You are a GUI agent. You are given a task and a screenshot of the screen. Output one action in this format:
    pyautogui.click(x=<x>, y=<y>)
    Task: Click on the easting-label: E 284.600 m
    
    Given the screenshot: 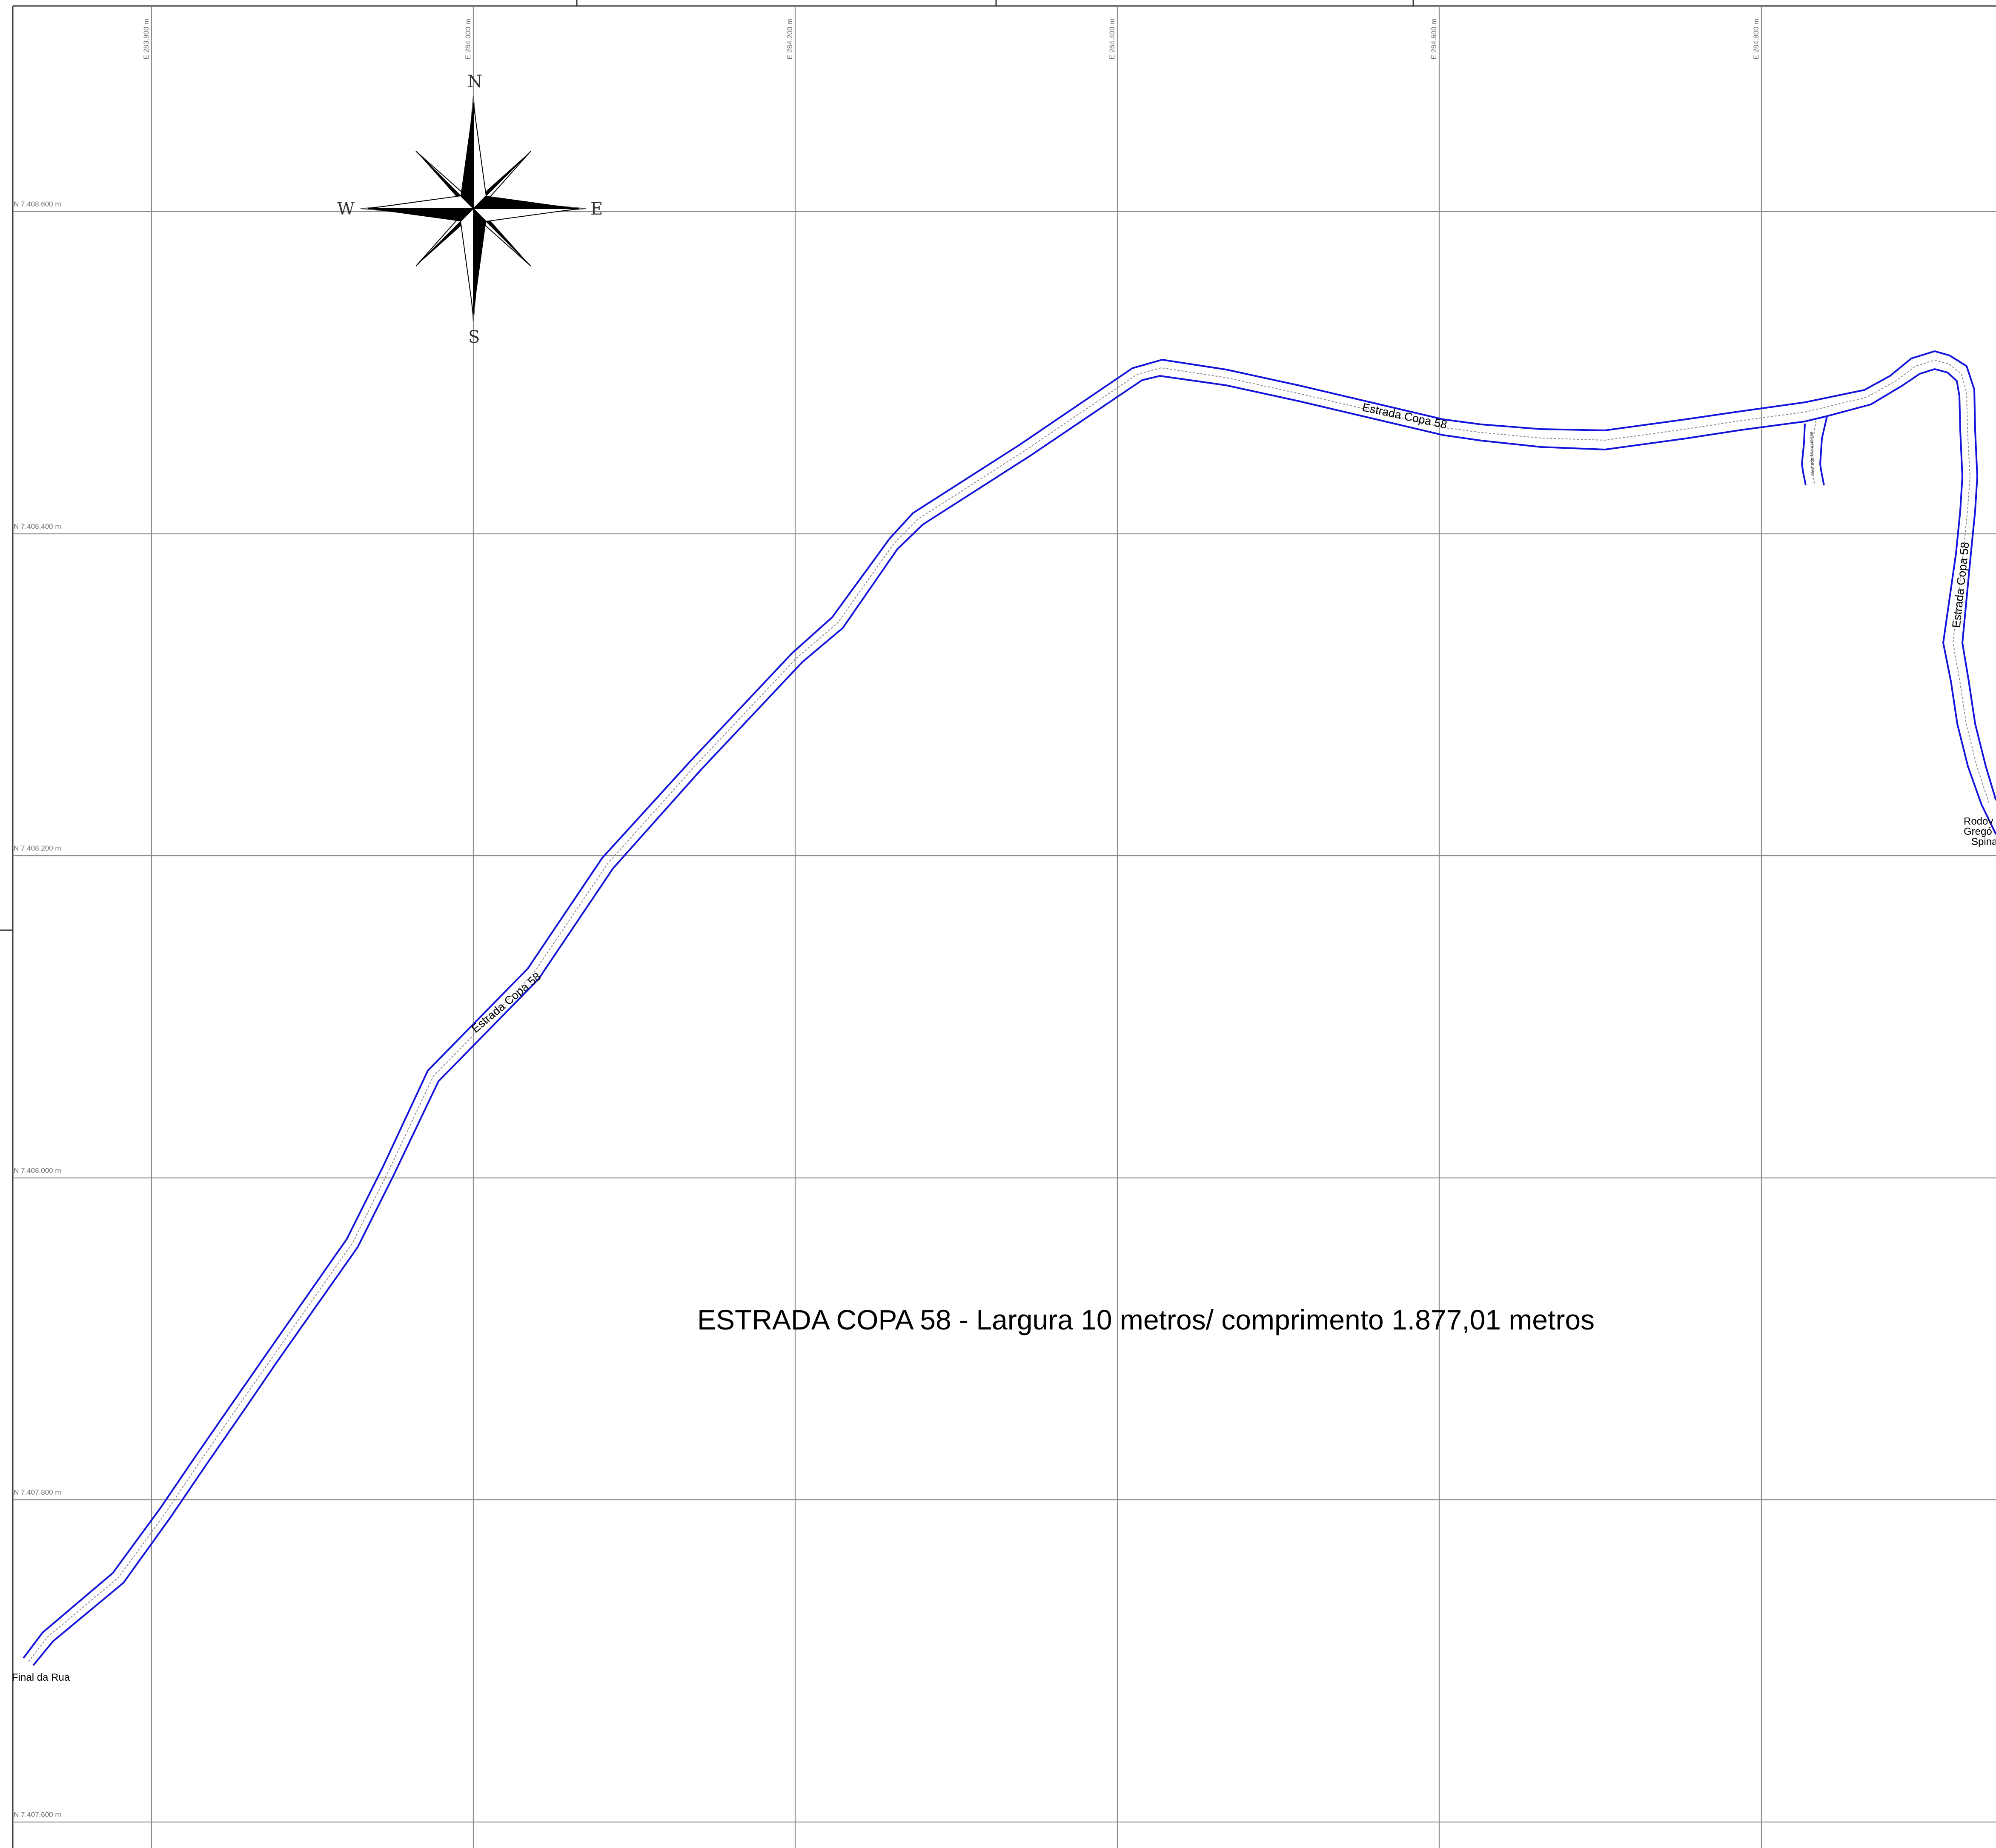 What is the action you would take?
    pyautogui.click(x=1434, y=39)
    